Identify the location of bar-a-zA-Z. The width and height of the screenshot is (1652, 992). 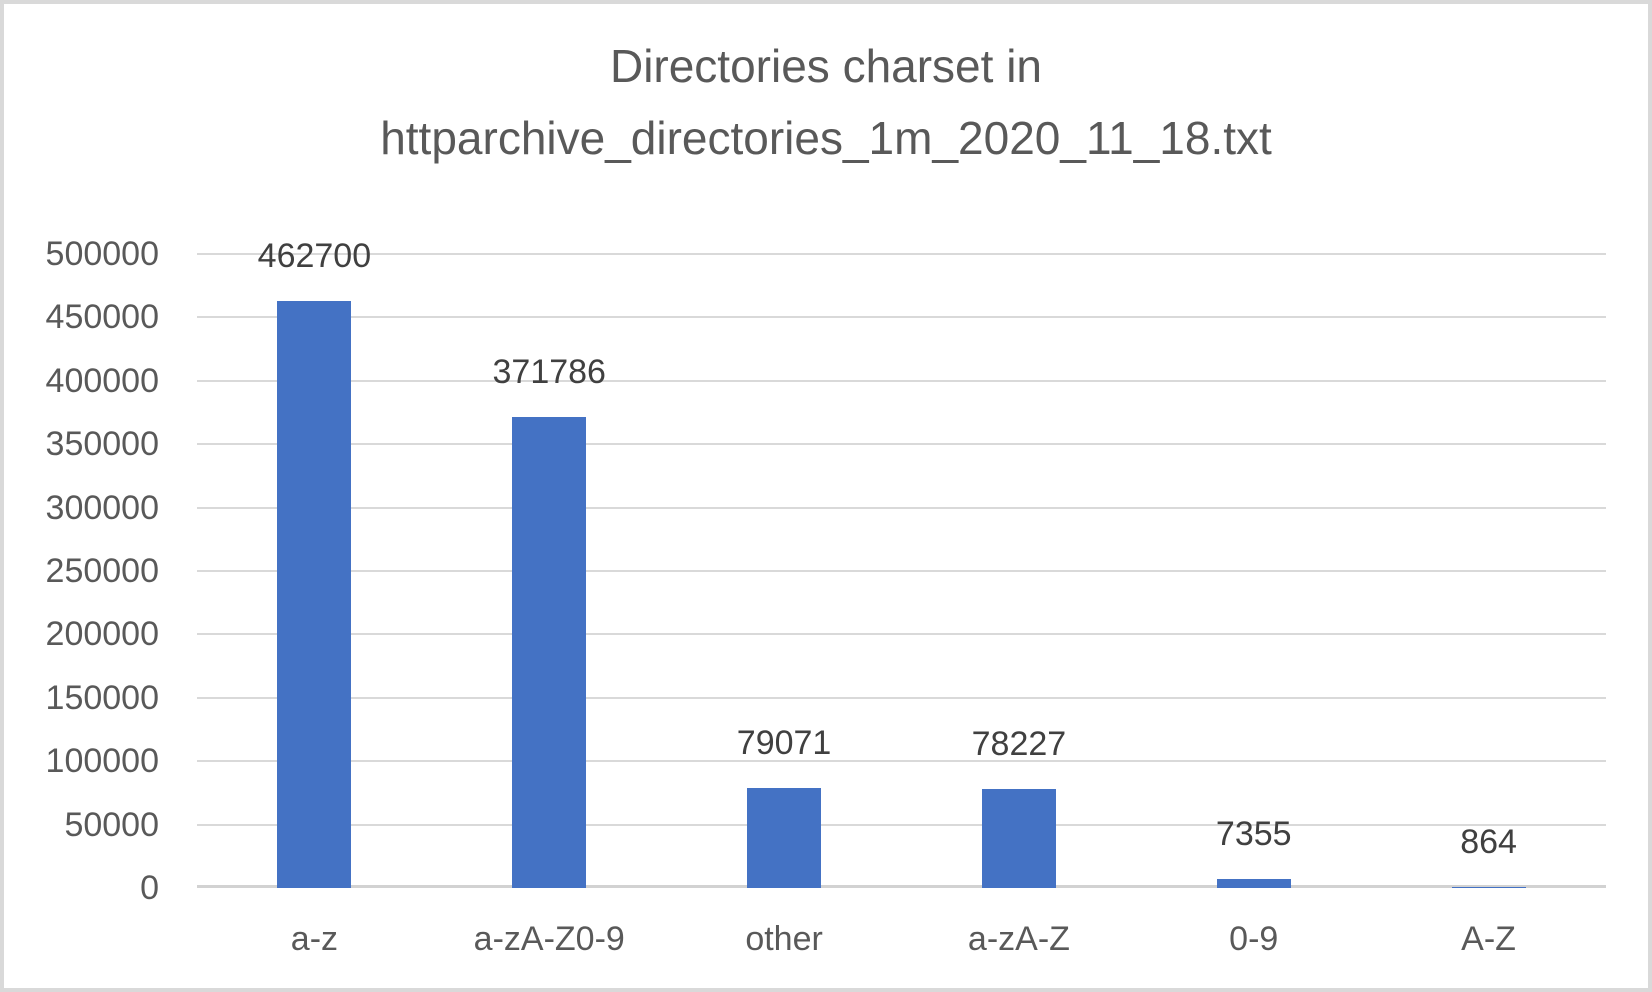
(1019, 838).